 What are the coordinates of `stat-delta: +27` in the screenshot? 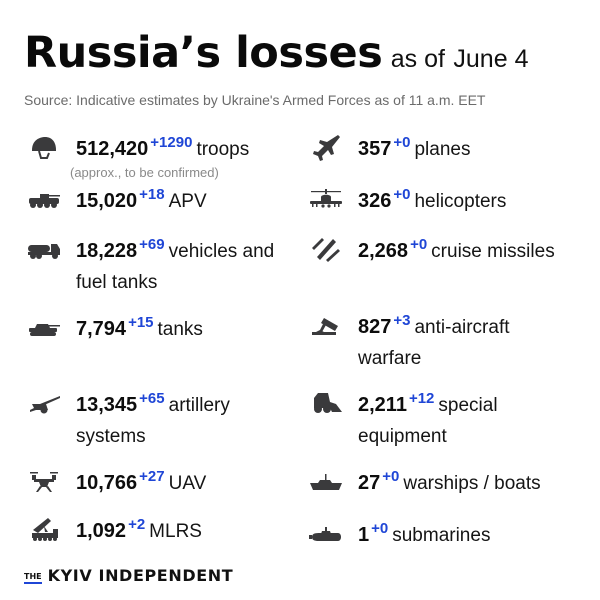 It's located at (152, 476).